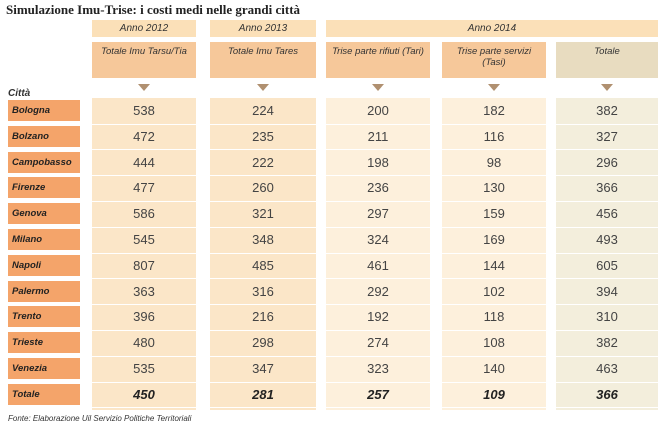 The height and width of the screenshot is (430, 666). Describe the element at coordinates (607, 162) in the screenshot. I see `value-cell: 296` at that location.